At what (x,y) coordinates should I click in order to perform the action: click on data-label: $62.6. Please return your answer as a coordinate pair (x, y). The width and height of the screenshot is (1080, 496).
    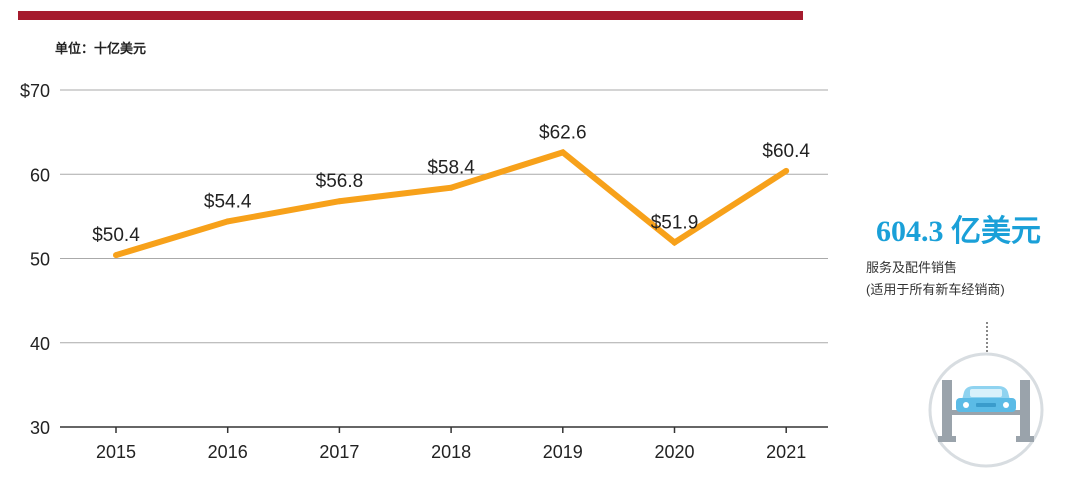
    Looking at the image, I should click on (563, 132).